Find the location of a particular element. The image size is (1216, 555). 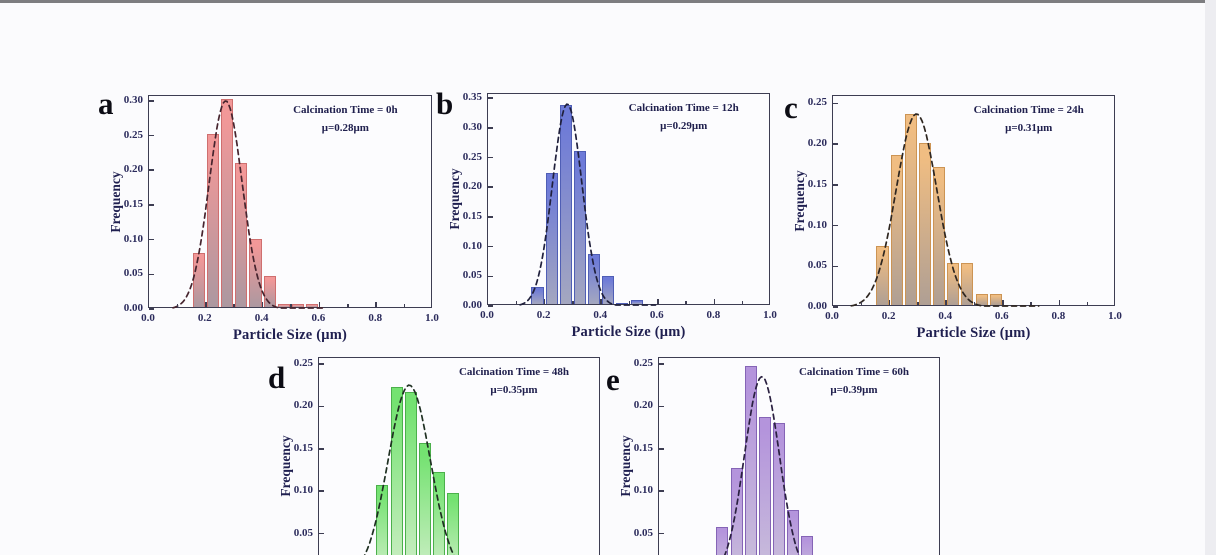

x-tick-label-a-1: 0.2 is located at coordinates (204, 318).